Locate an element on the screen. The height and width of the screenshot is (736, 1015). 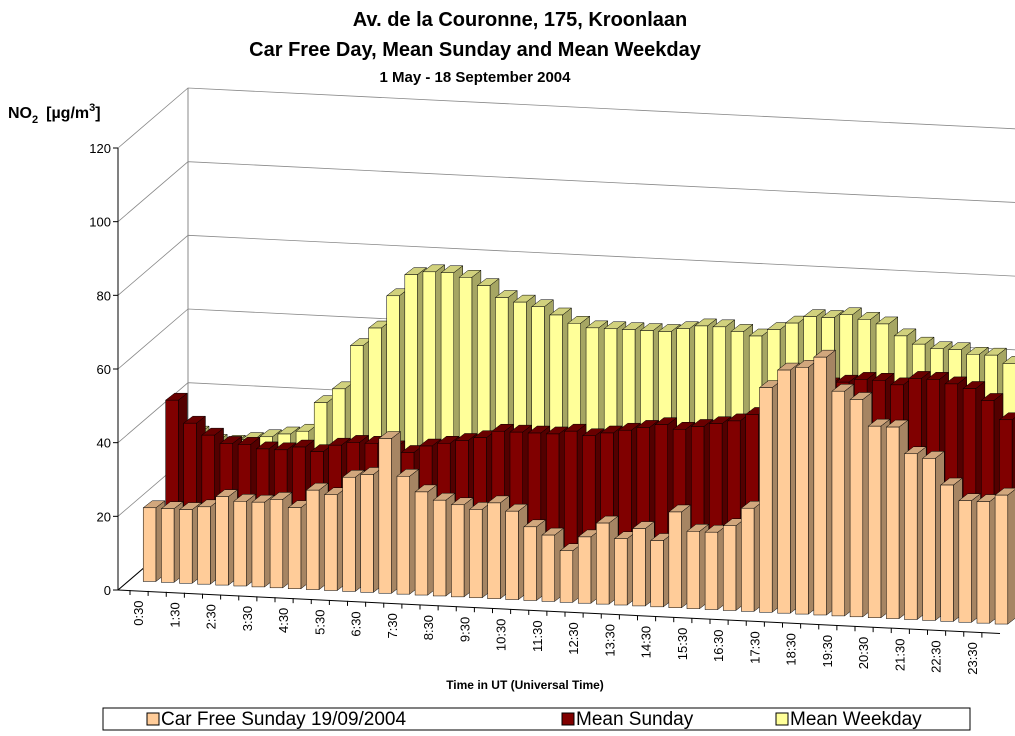
x-tick-label: 1:30 is located at coordinates (174, 614).